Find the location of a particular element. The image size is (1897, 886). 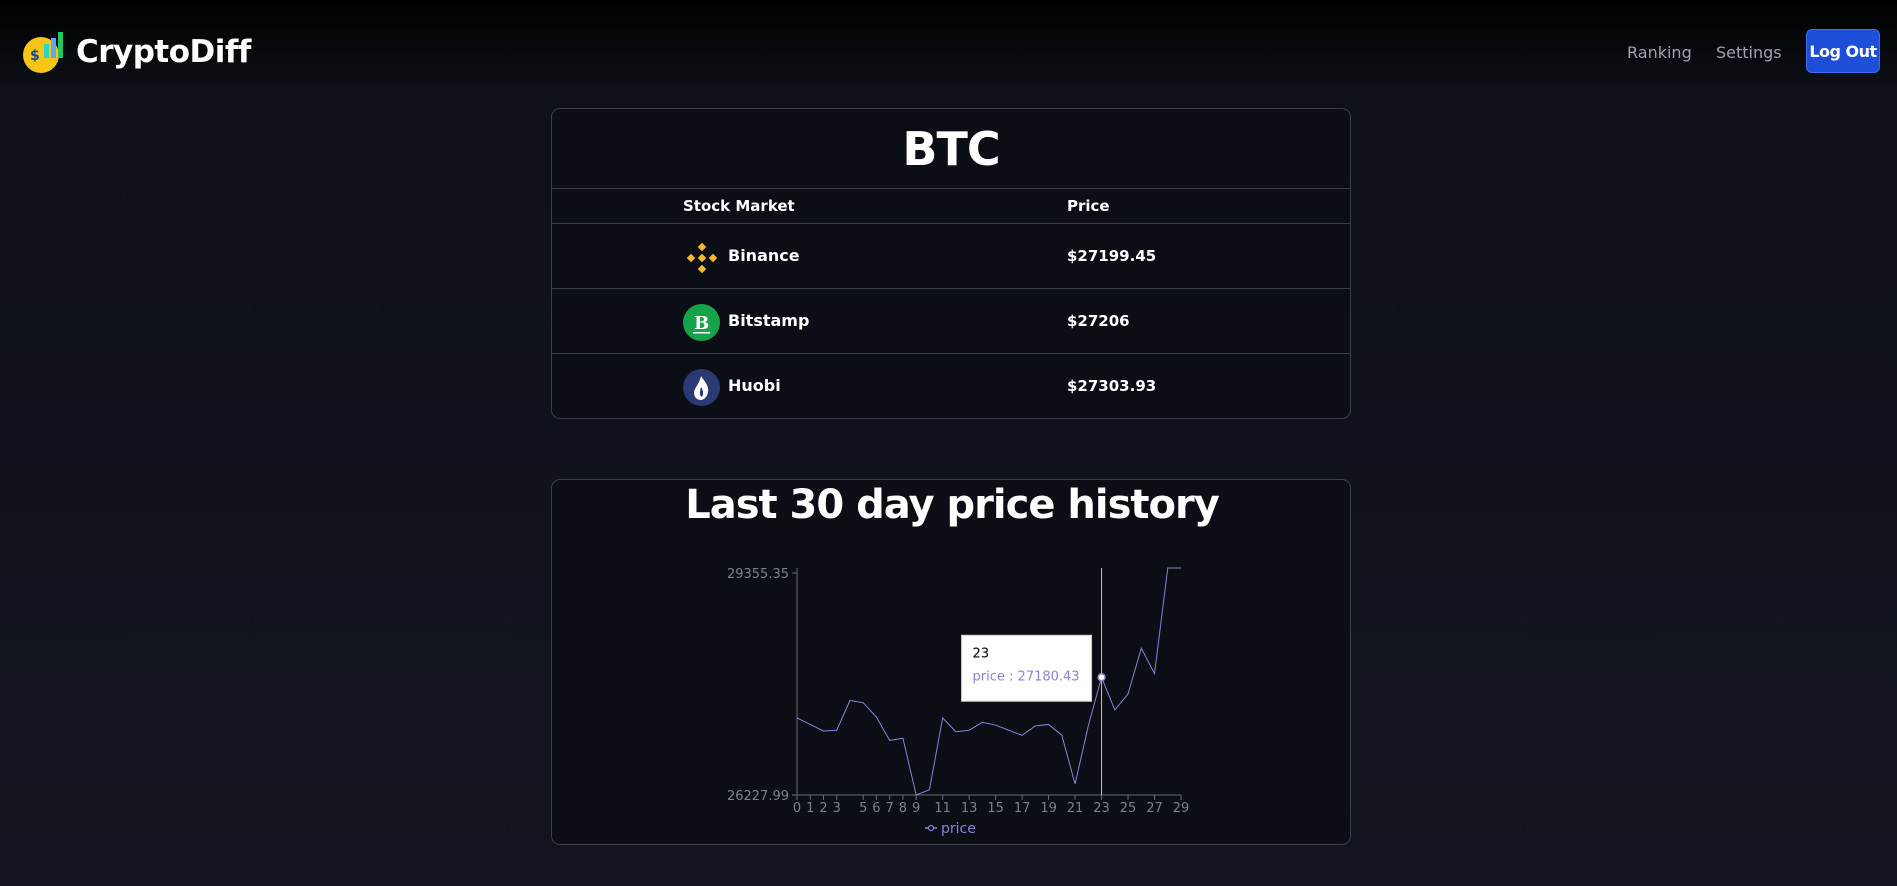

x-tick-label: 7 is located at coordinates (890, 808).